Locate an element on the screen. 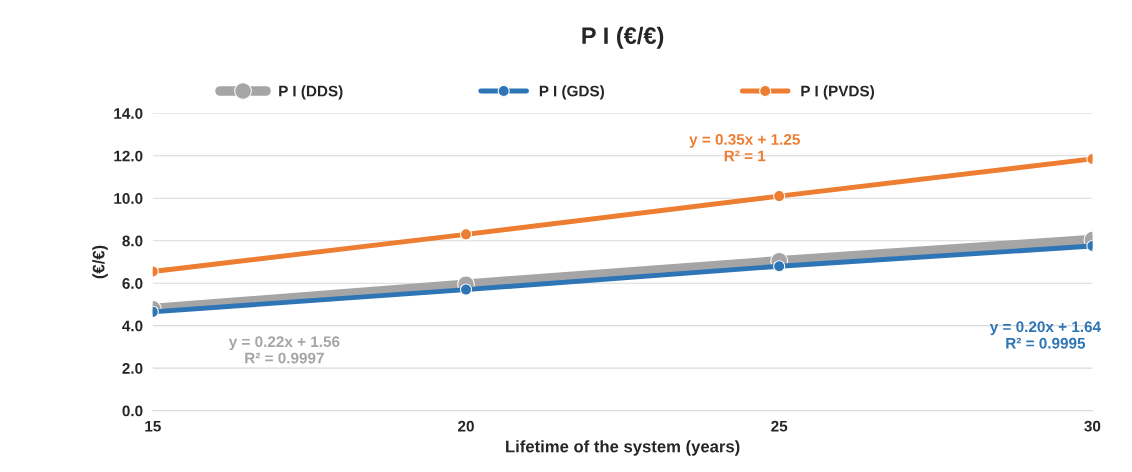 The image size is (1132, 472). y-tick-label: 10.0 is located at coordinates (128, 198).